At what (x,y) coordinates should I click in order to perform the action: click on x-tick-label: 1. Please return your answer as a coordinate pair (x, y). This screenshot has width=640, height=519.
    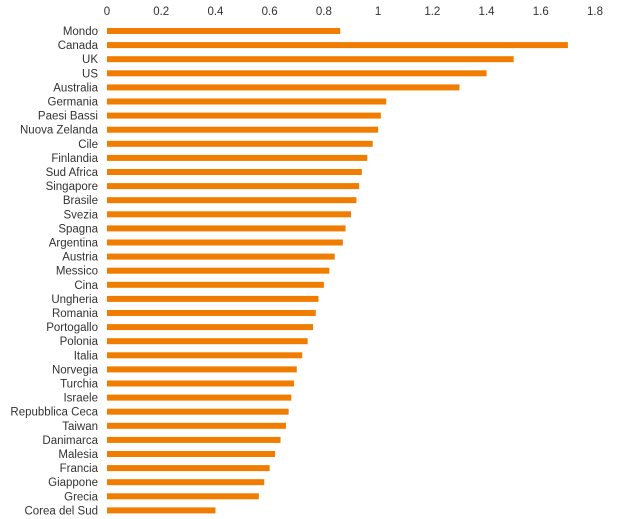
    Looking at the image, I should click on (378, 12).